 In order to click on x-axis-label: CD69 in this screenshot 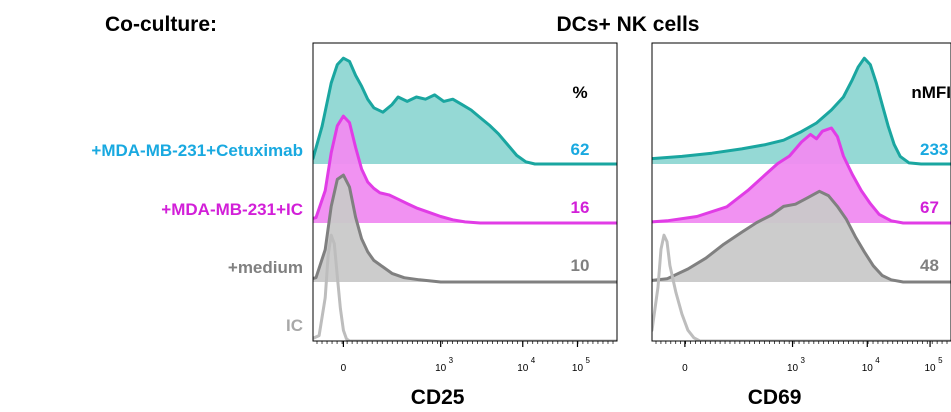, I will do `click(775, 397)`.